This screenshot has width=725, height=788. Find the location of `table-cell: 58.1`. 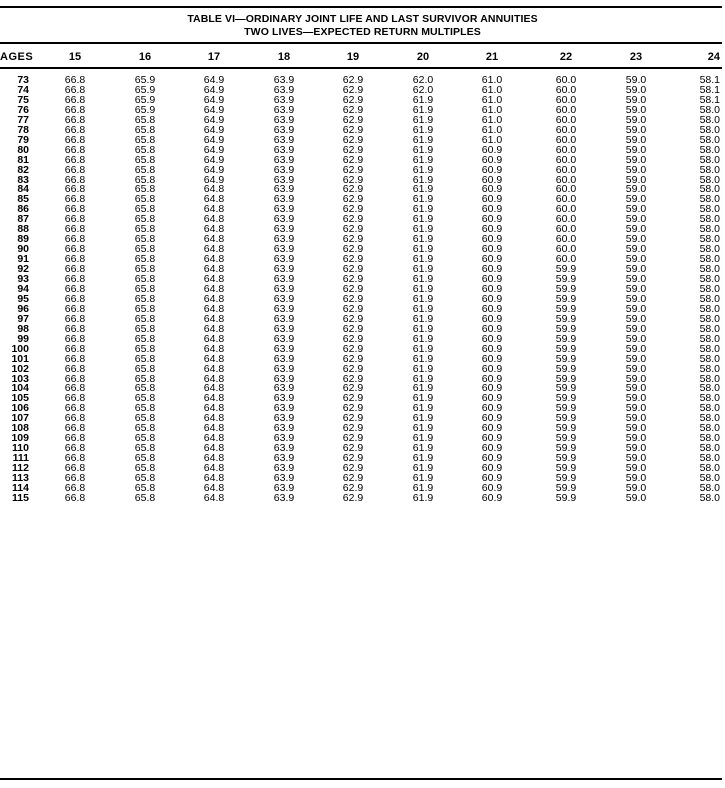

table-cell: 58.1 is located at coordinates (709, 89).